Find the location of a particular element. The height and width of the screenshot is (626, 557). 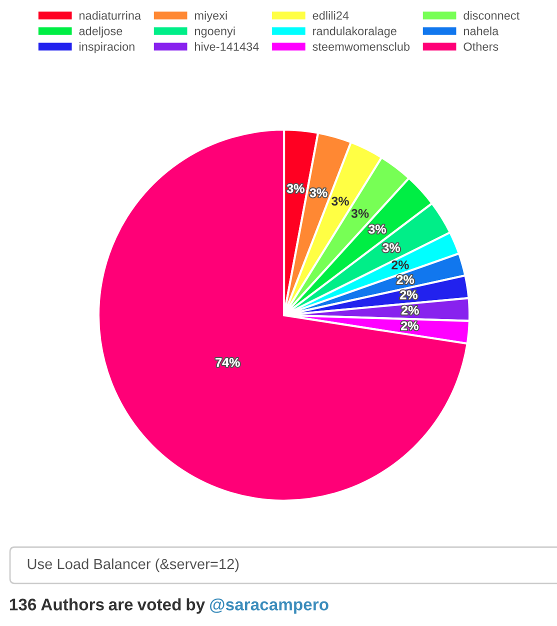

legend-label: nadiaturrina is located at coordinates (111, 15).